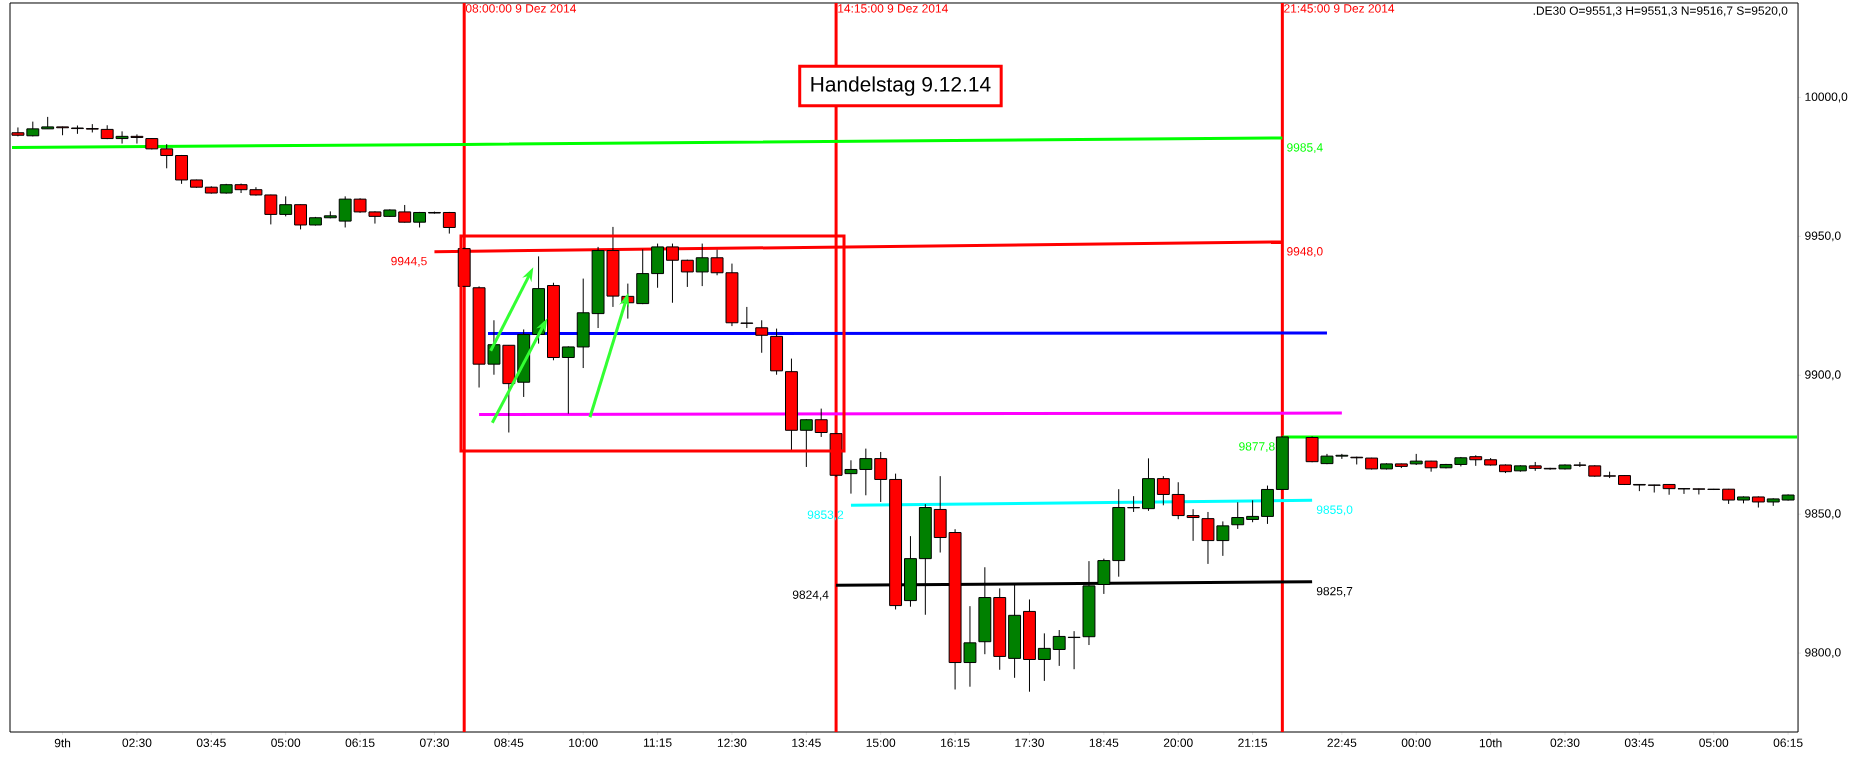 The width and height of the screenshot is (1850, 760). I want to click on x-tick-label: 08:45, so click(509, 742).